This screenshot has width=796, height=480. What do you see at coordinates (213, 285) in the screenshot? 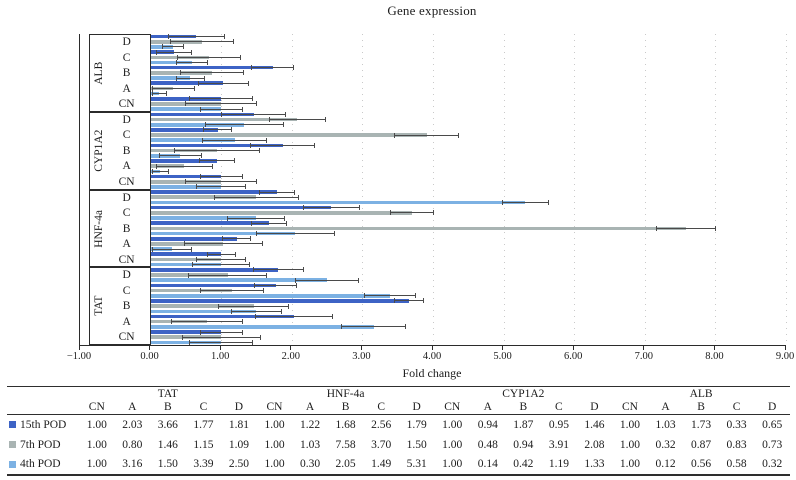
I see `bar-15th-POD-TAT-C` at bounding box center [213, 285].